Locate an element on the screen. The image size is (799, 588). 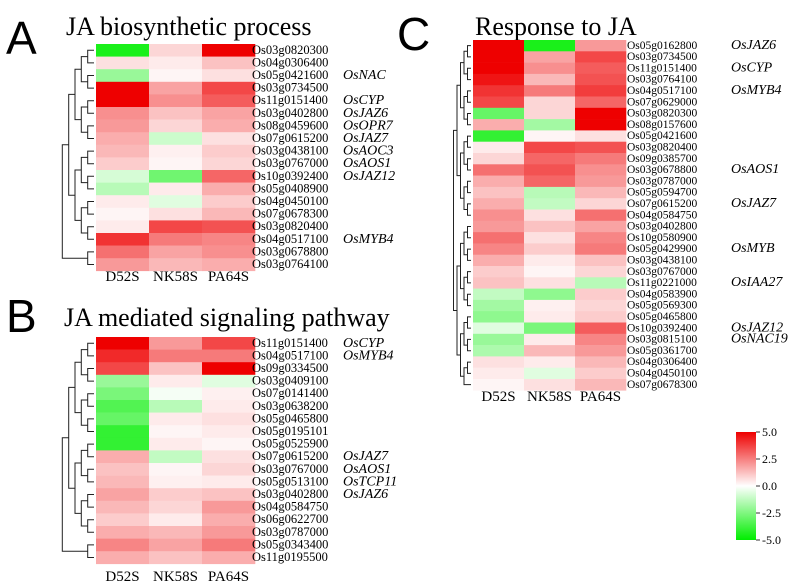
row-label: Os11g0151400 is located at coordinates (290, 100).